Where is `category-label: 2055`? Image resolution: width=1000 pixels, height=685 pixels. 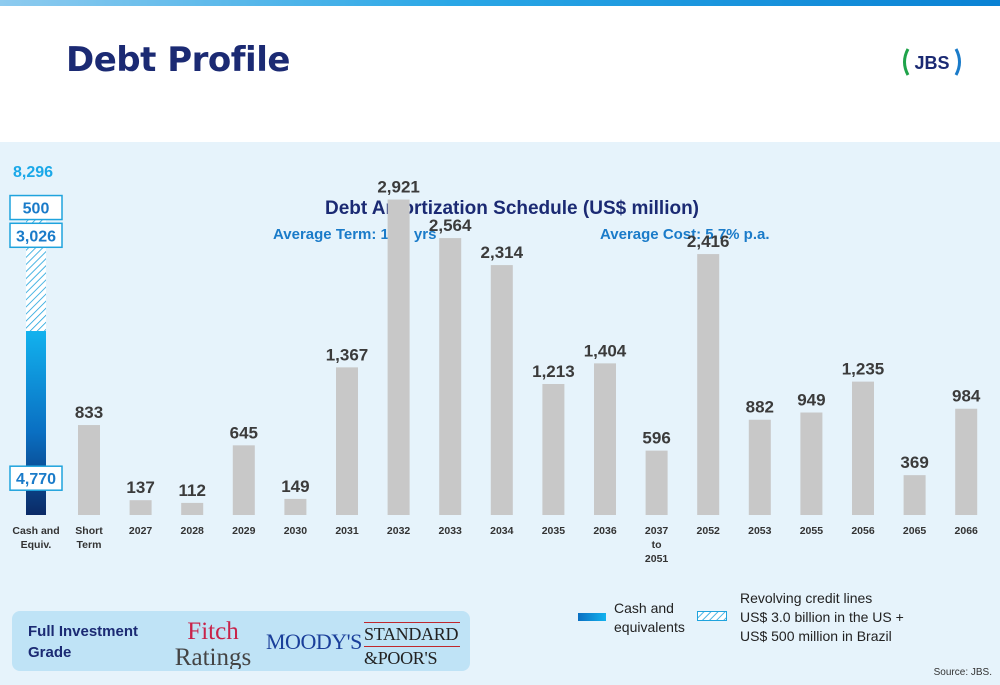
category-label: 2055 is located at coordinates (812, 531).